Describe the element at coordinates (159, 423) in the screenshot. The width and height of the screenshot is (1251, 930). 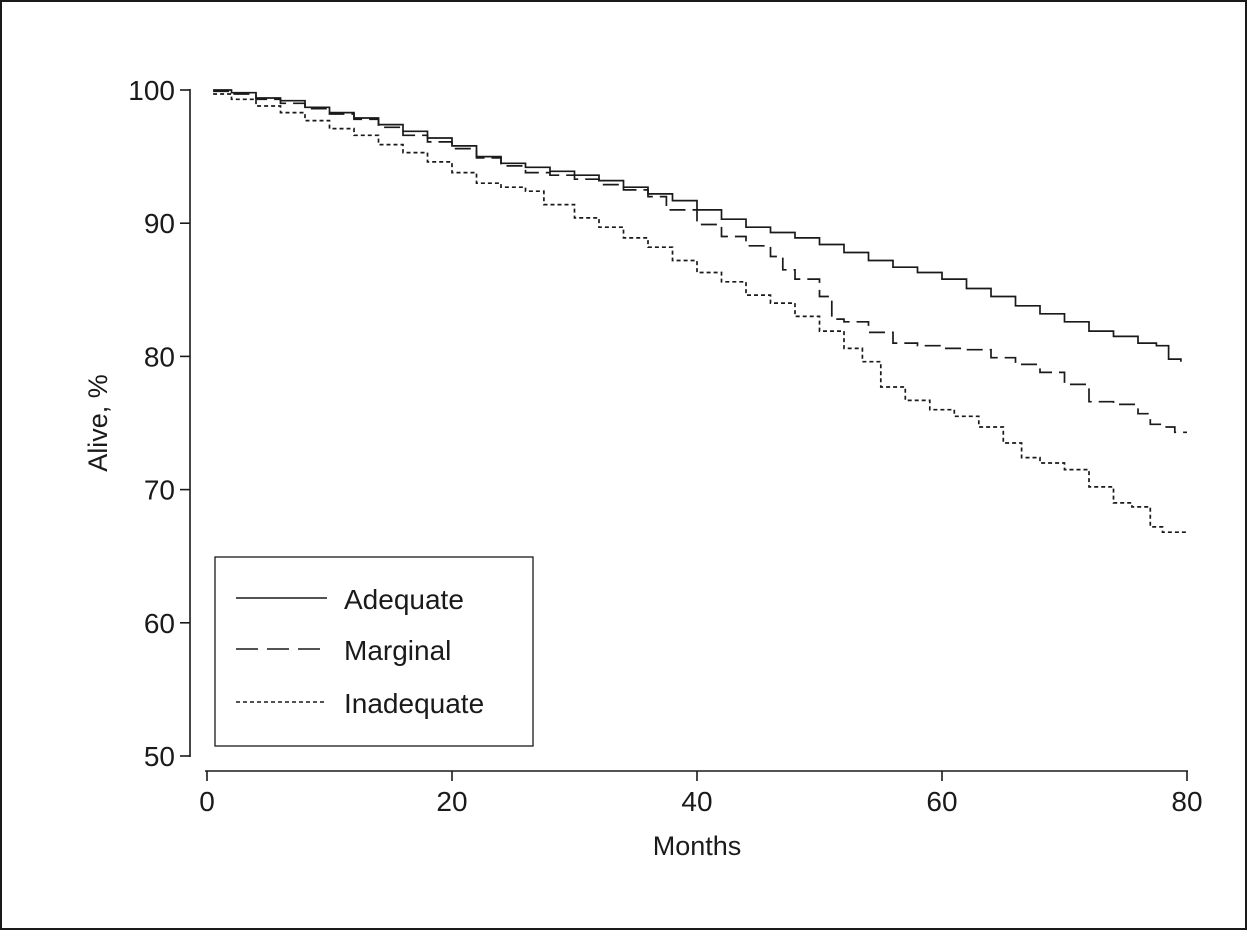
I see `y-ticks: 50 60 70 80 90 100` at that location.